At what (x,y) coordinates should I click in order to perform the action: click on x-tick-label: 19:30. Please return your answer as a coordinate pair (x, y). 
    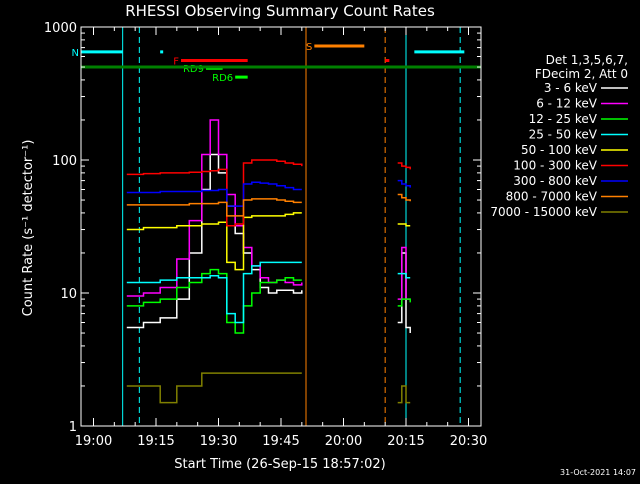
    Looking at the image, I should click on (218, 441).